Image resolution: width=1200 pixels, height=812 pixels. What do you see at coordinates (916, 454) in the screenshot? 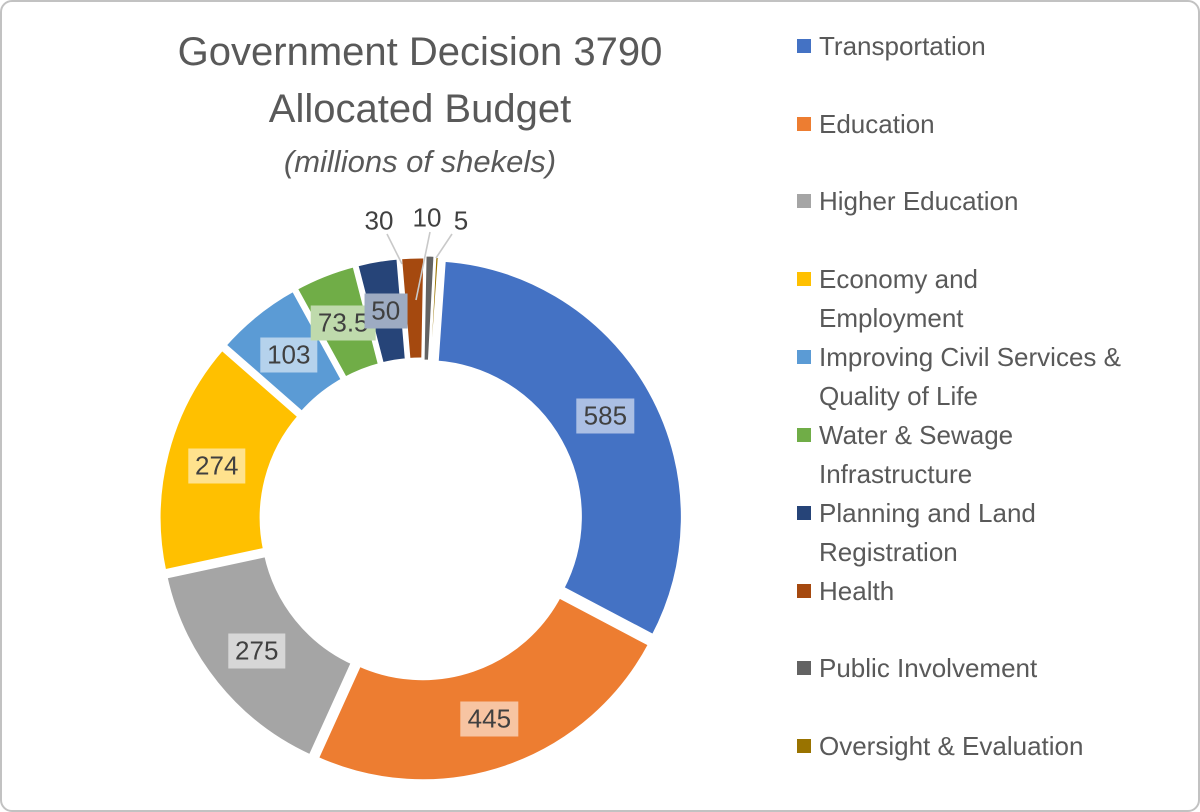
I see `legend-label-water-sewage-infrastructure: Water & Sewage Infrastructure` at bounding box center [916, 454].